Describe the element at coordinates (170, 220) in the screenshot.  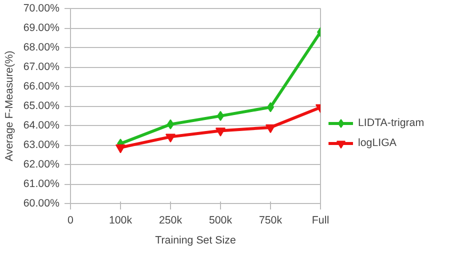
I see `x-tick-label: 250k` at that location.